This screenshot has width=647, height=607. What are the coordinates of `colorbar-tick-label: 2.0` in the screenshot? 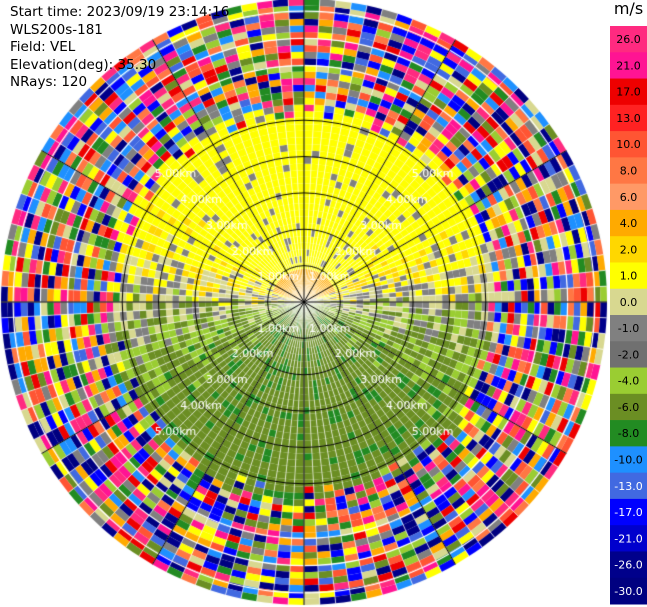 It's located at (629, 249).